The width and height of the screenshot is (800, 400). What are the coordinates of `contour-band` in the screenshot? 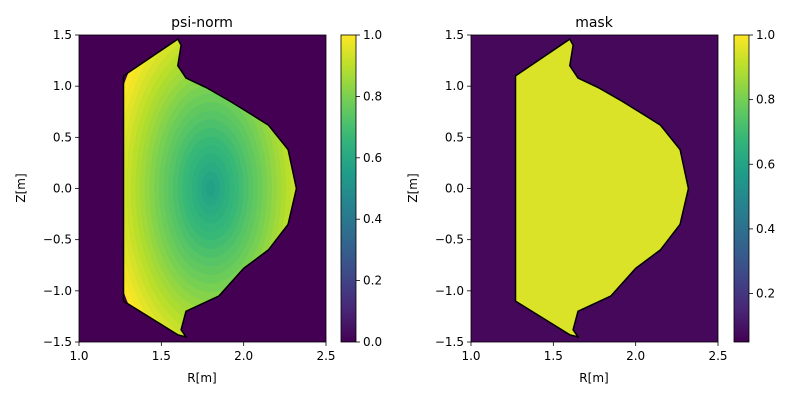 It's located at (211, 188).